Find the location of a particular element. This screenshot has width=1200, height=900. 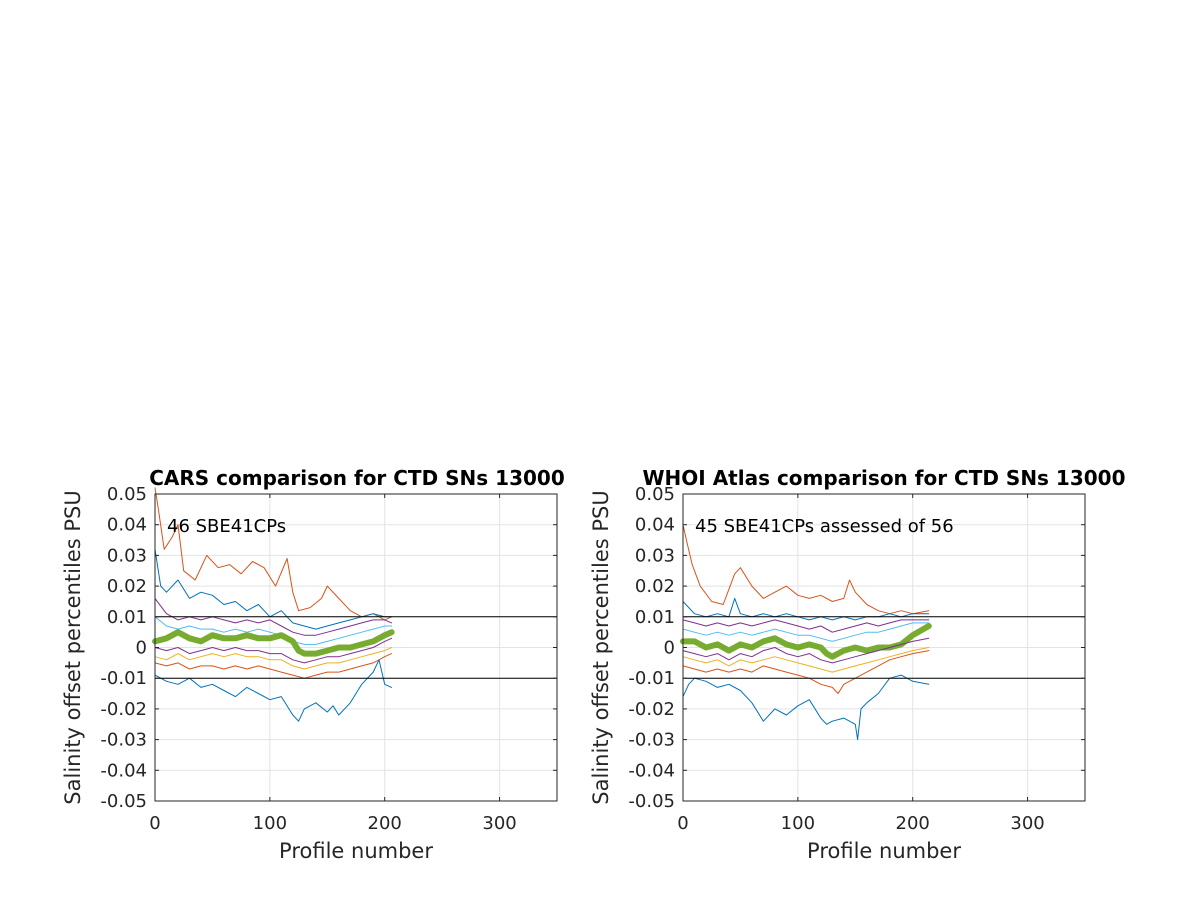

chart-title: WHOI Atlas comparison for CTD SNs 13000 is located at coordinates (883, 478).